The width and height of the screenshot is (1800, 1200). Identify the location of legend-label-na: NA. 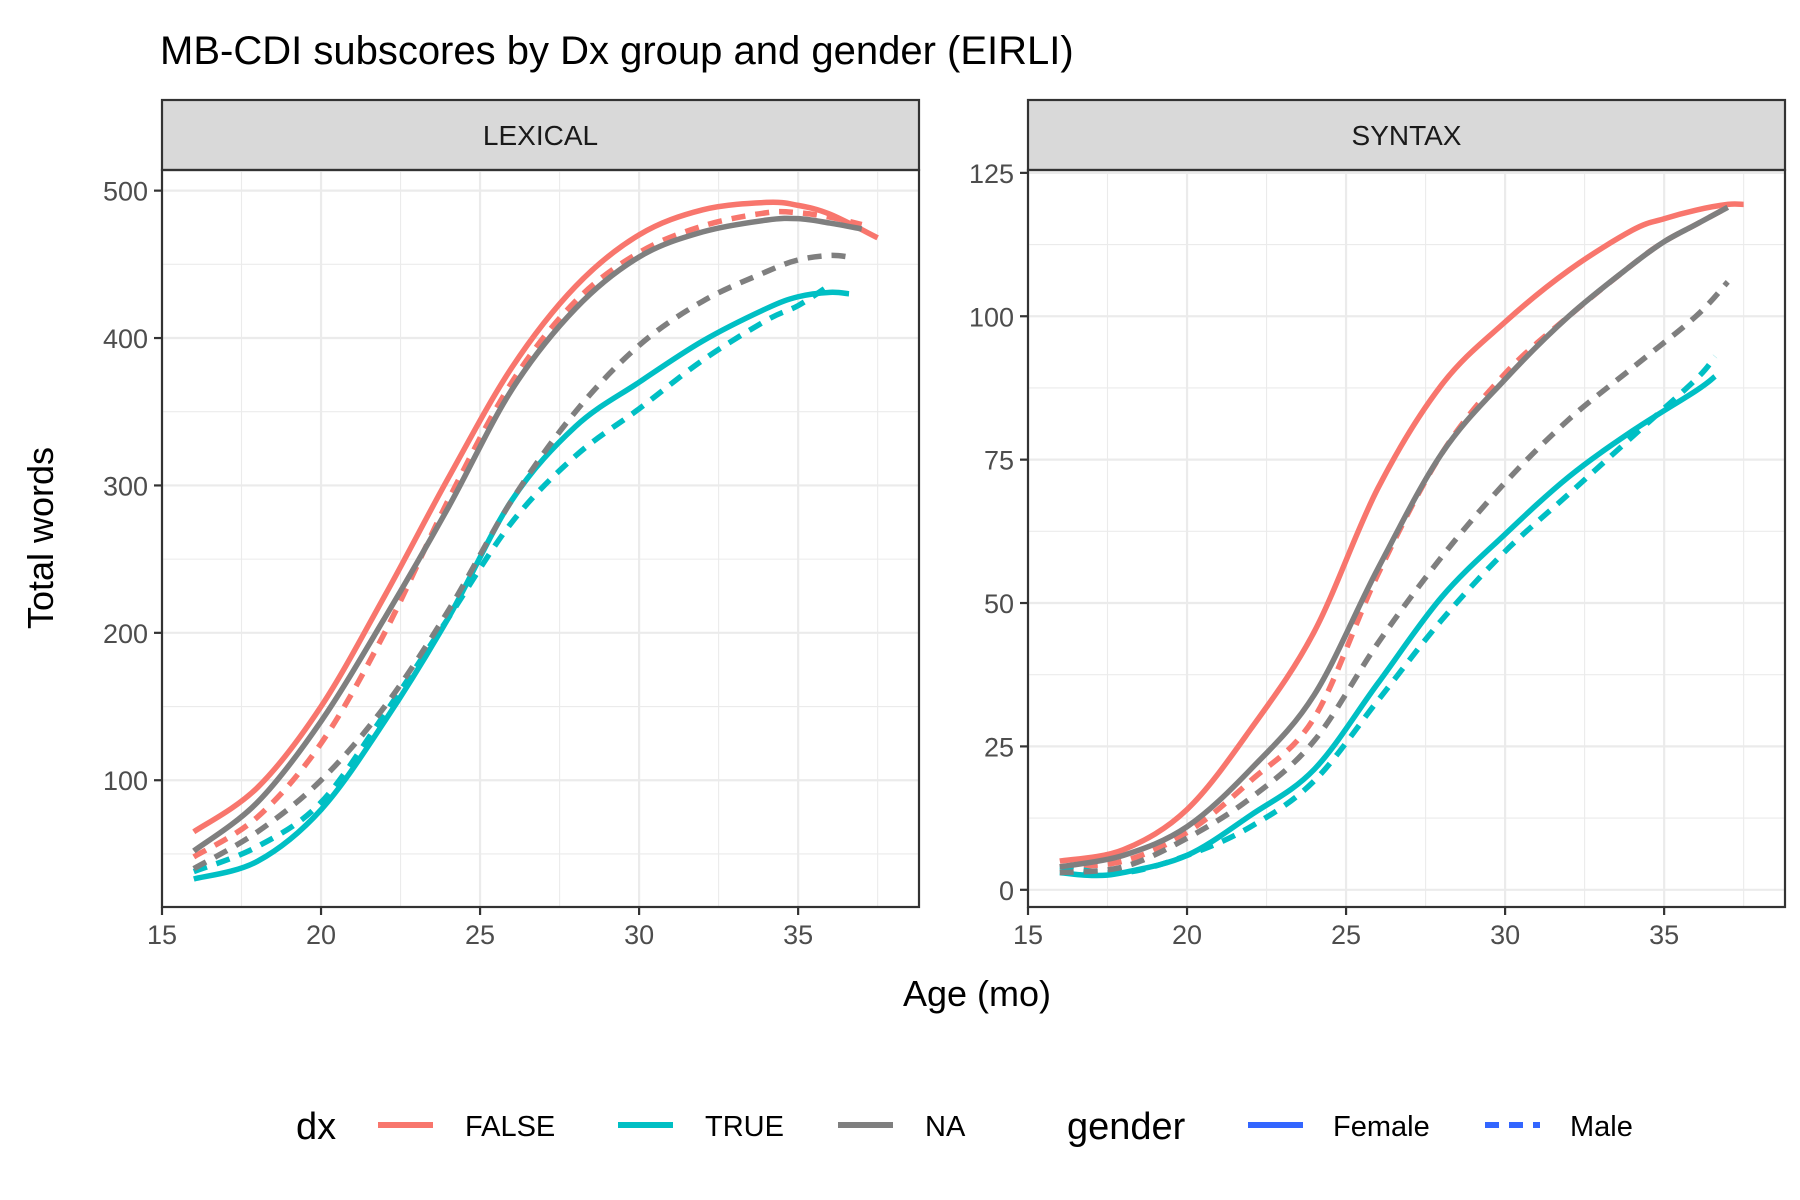
(945, 1127).